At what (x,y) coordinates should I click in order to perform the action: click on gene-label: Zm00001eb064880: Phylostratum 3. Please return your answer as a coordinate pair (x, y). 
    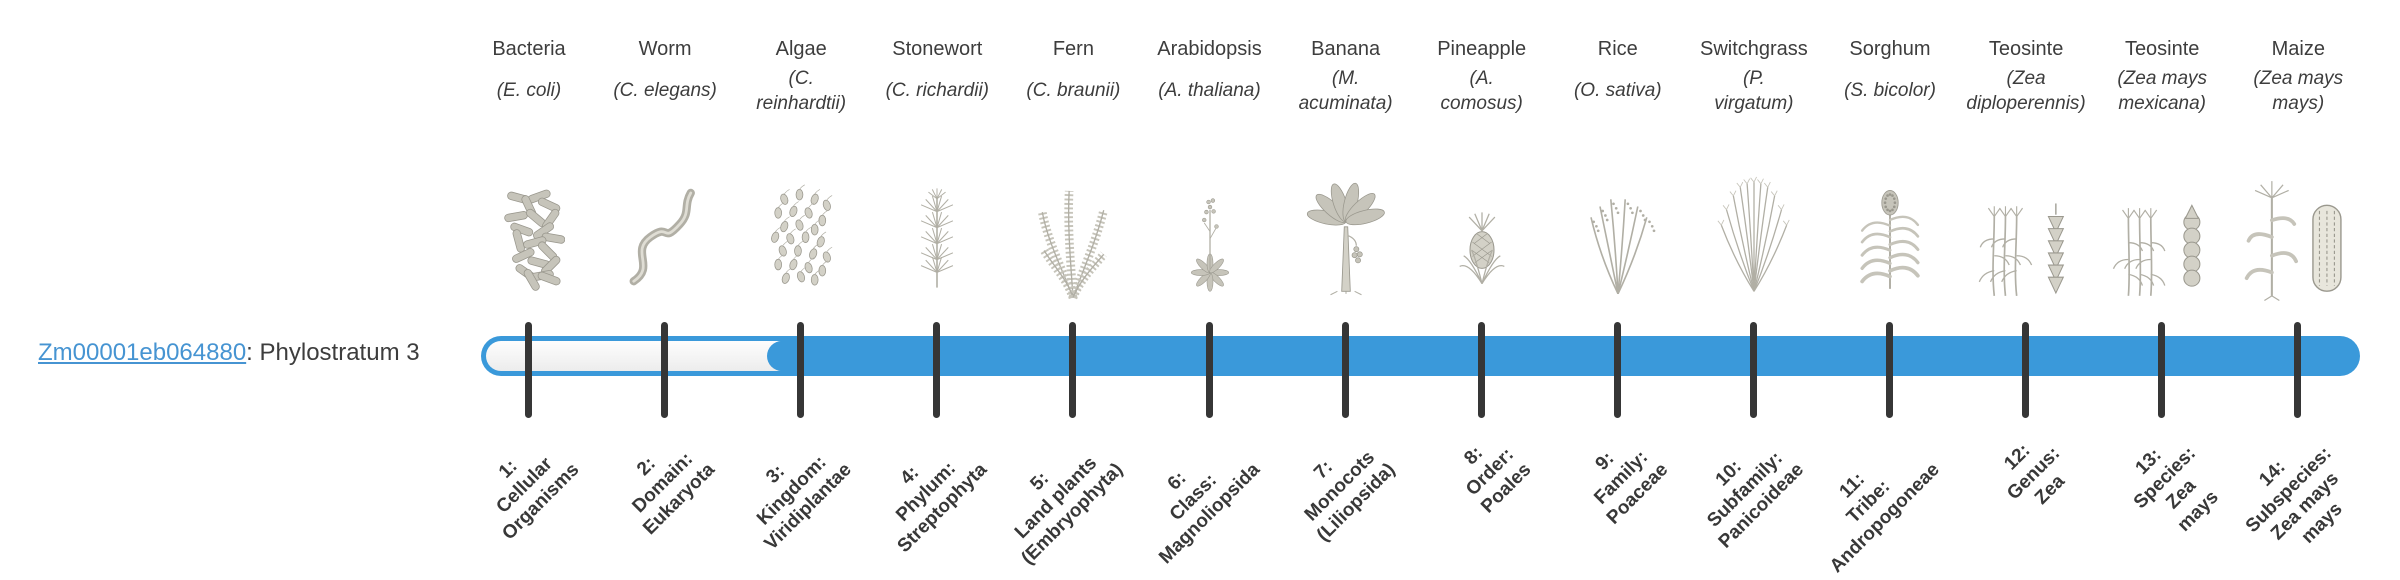
    Looking at the image, I should click on (229, 353).